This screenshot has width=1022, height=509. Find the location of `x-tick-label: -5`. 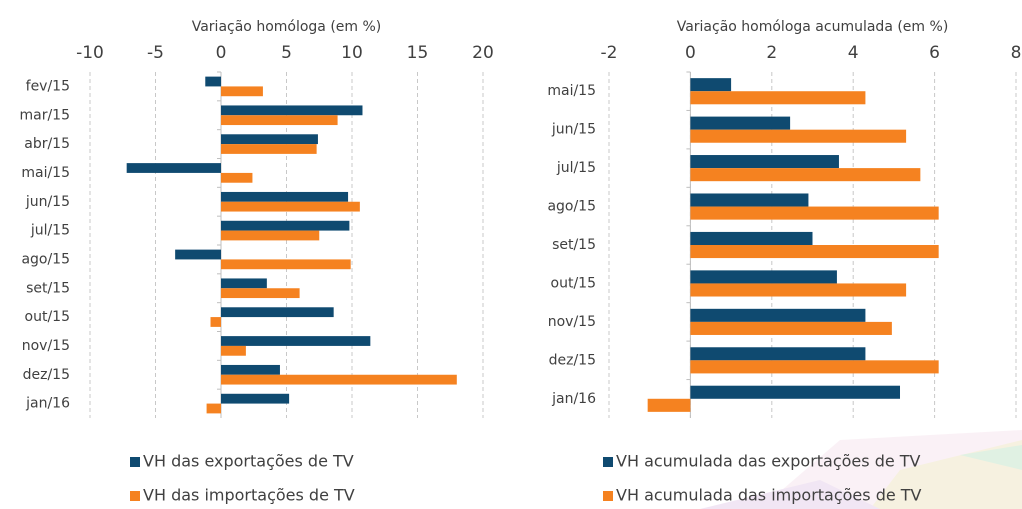

x-tick-label: -5 is located at coordinates (155, 53).